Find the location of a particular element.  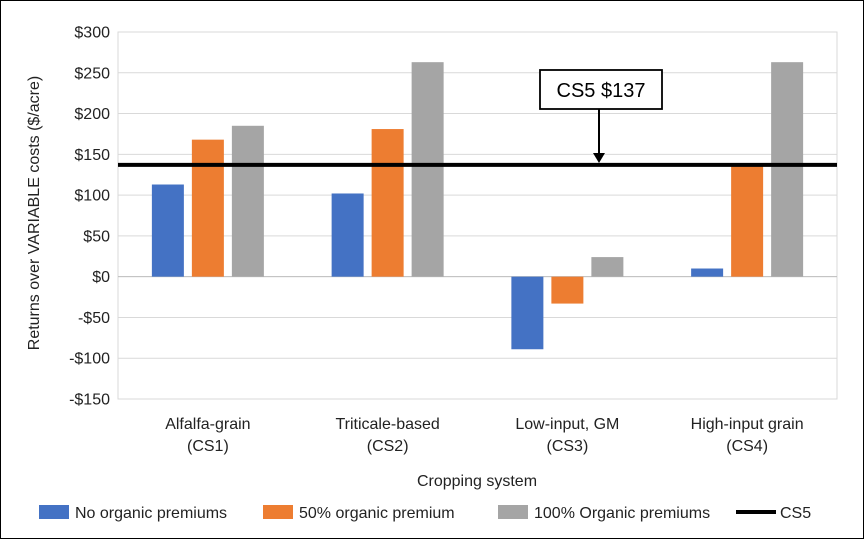

x-tick-label: High-input grain is located at coordinates (747, 424).